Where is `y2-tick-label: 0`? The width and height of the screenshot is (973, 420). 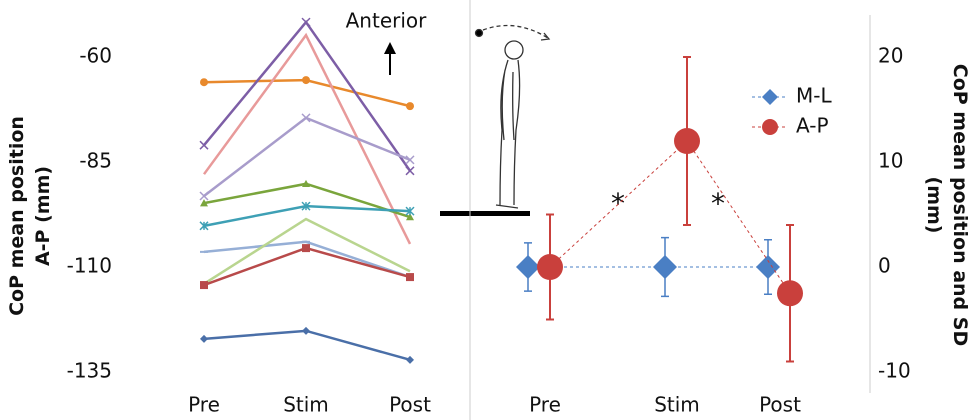
y2-tick-label: 0 is located at coordinates (884, 266).